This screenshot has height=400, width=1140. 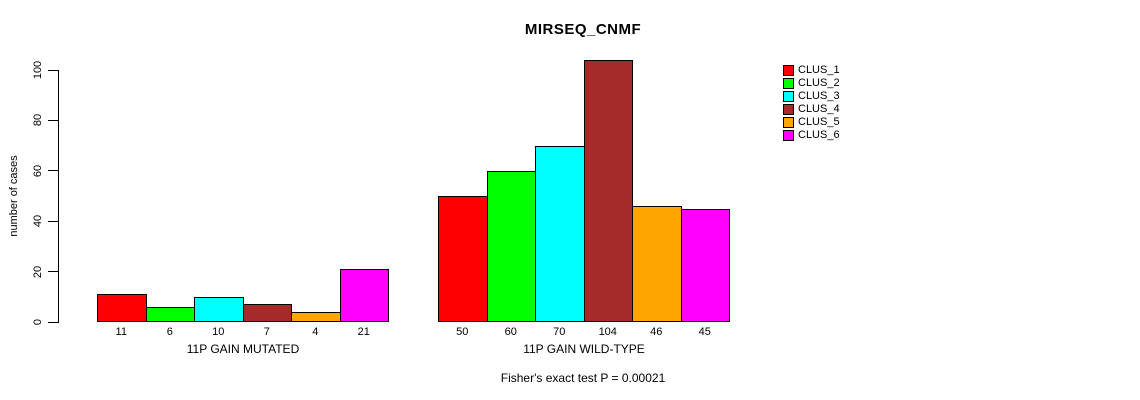 What do you see at coordinates (38, 322) in the screenshot?
I see `y-tick-label: 0` at bounding box center [38, 322].